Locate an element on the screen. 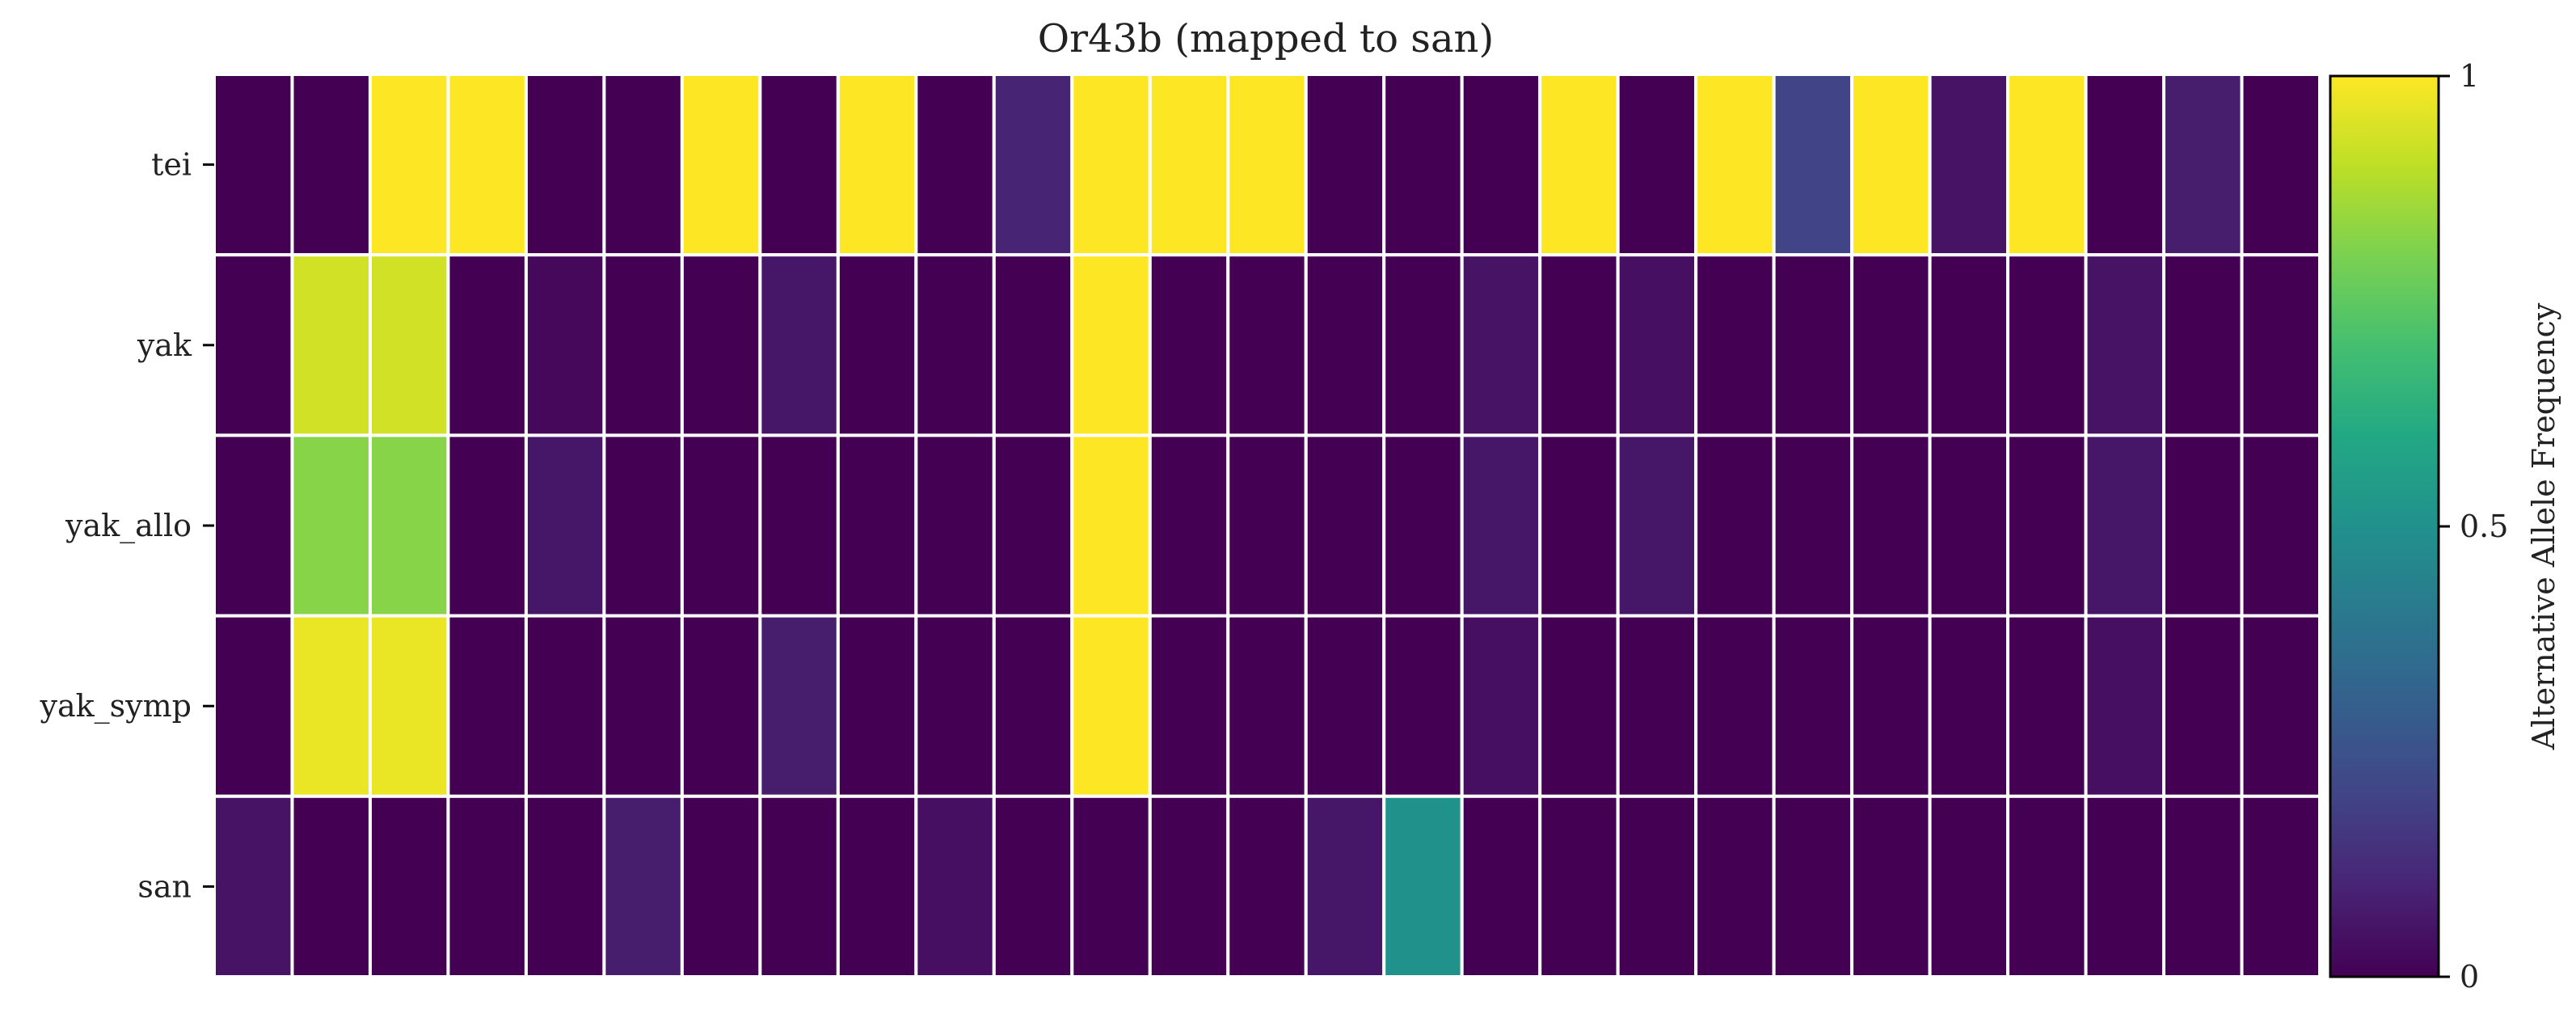 Image resolution: width=2576 pixels, height=1018 pixels. colorbar-gradient is located at coordinates (2385, 526).